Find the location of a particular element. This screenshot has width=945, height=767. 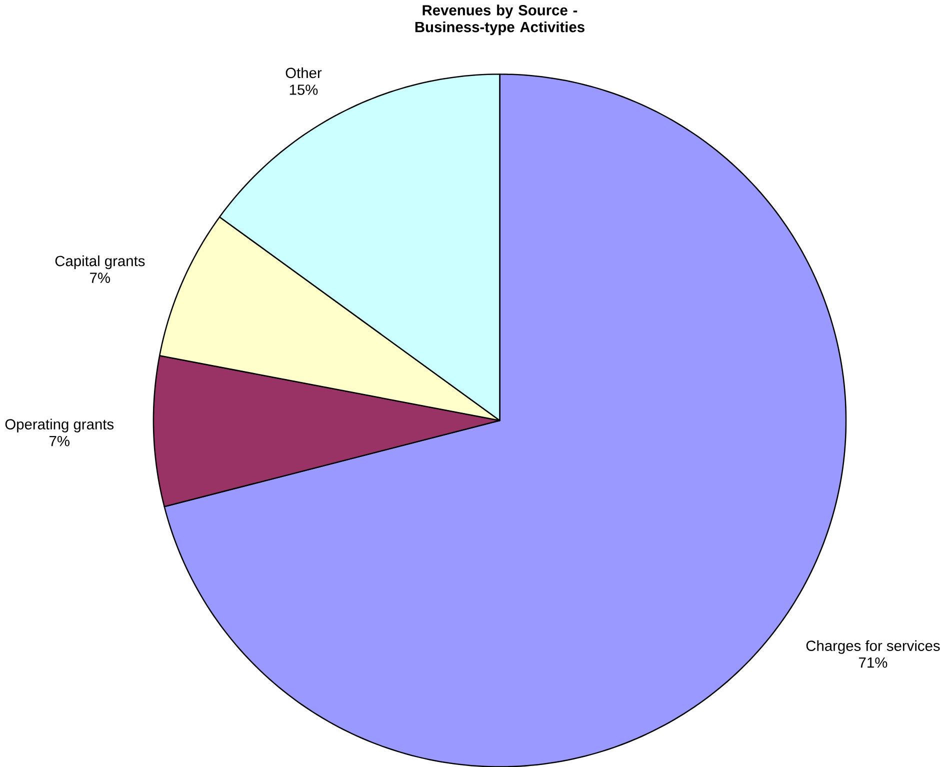

chart-title: Revenues by Source - Business-type Activities is located at coordinates (499, 19).